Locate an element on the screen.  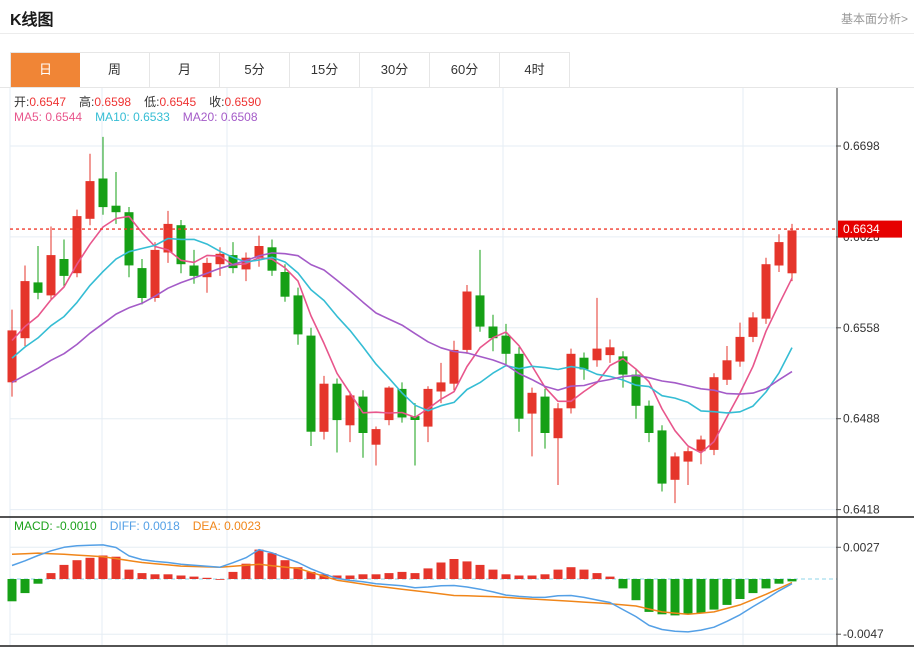
high-label: 高: is located at coordinates (87, 102).